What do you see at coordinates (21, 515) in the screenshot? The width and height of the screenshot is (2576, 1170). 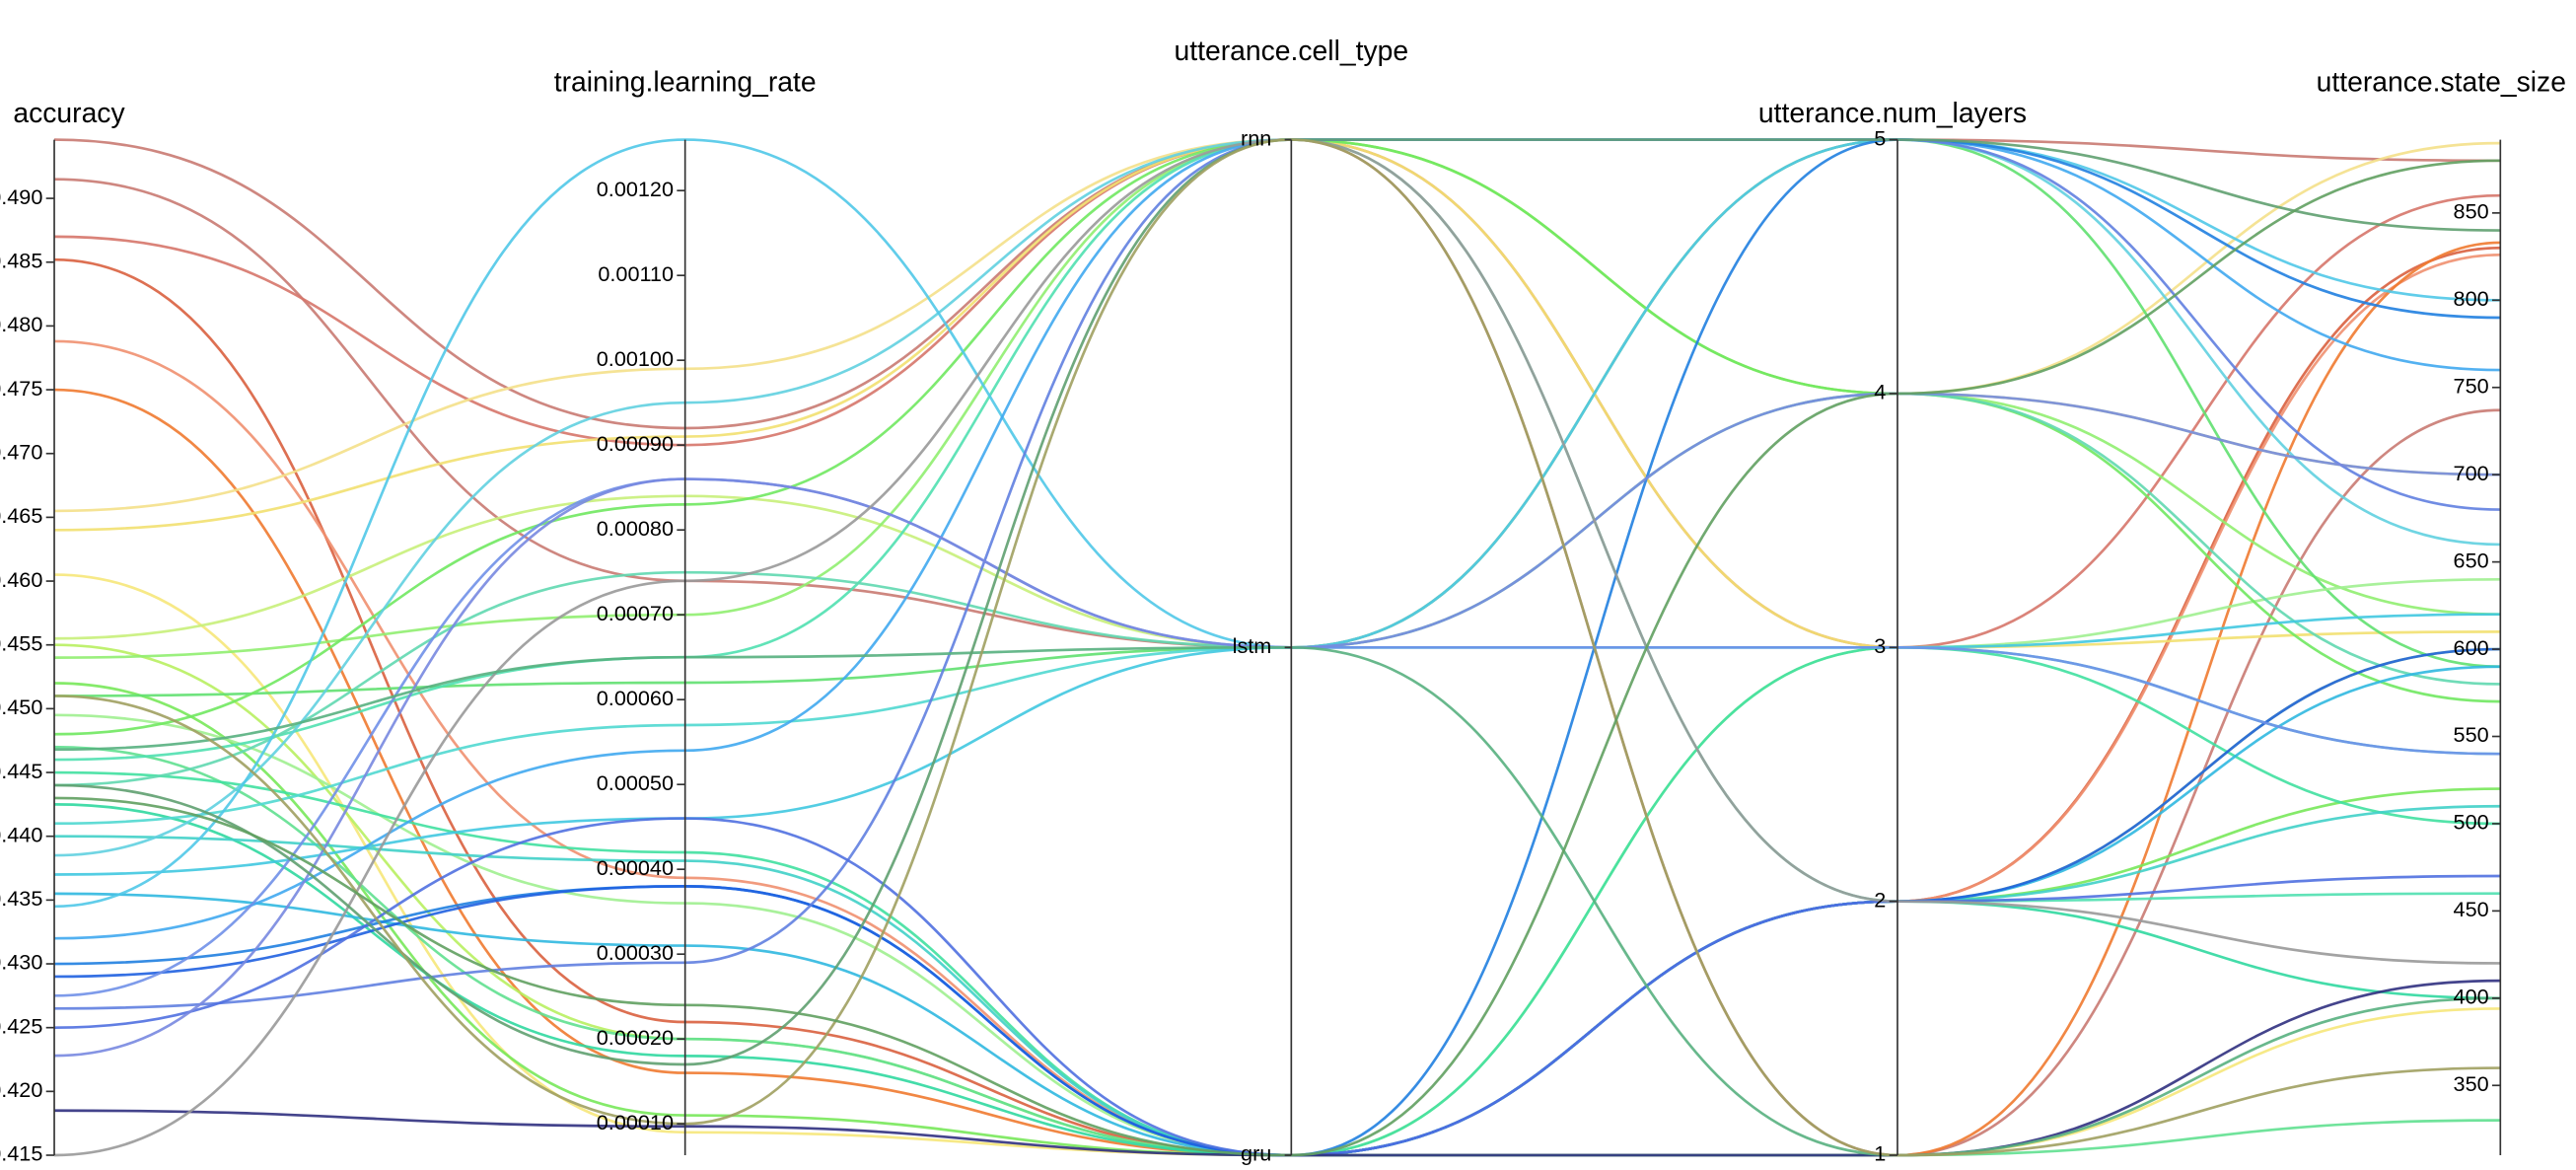 I see `tick-label: 0.465` at bounding box center [21, 515].